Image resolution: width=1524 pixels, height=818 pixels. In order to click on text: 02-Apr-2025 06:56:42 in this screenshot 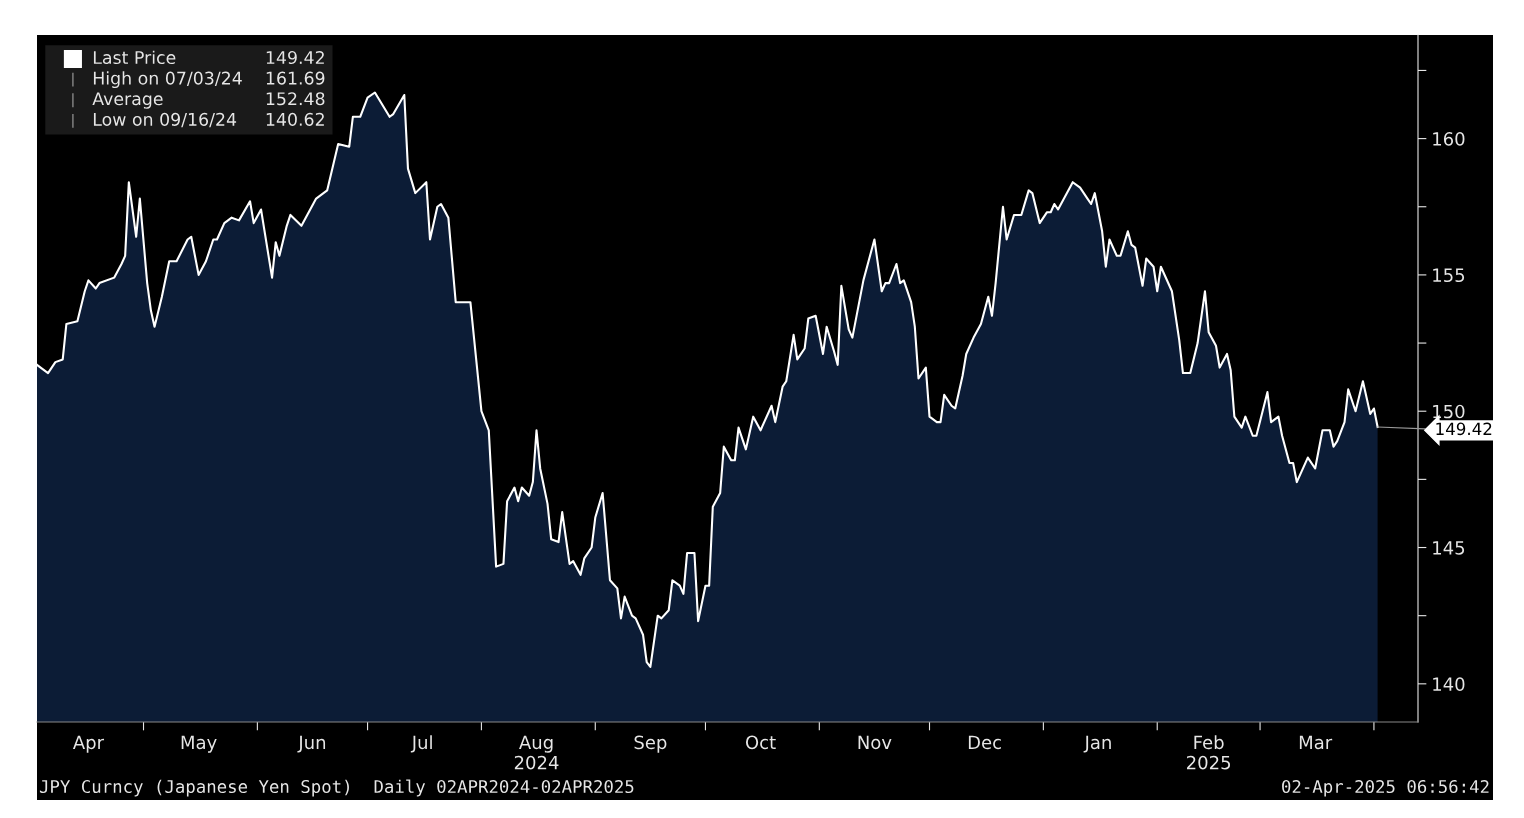, I will do `click(1385, 788)`.